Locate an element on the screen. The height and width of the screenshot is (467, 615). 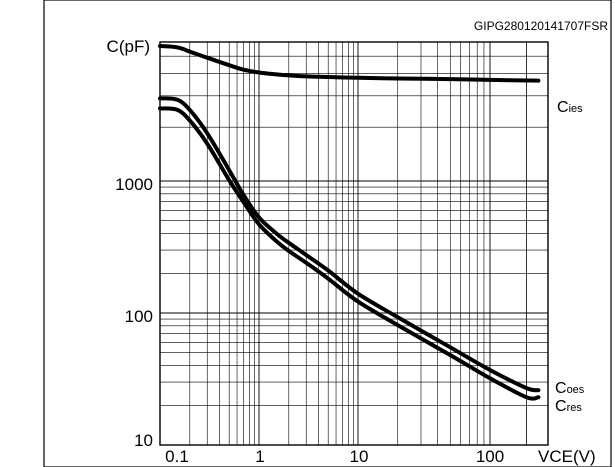
y-axis-label: C(pF) is located at coordinates (128, 46).